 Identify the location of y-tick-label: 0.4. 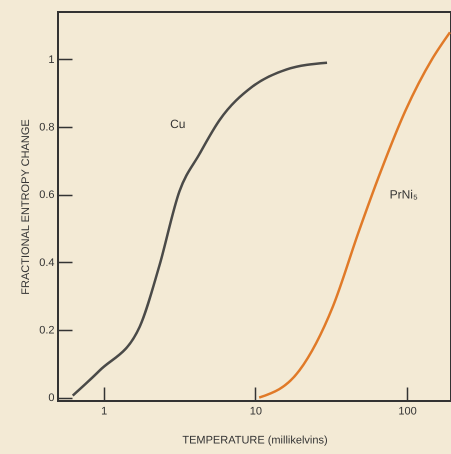
(46, 262).